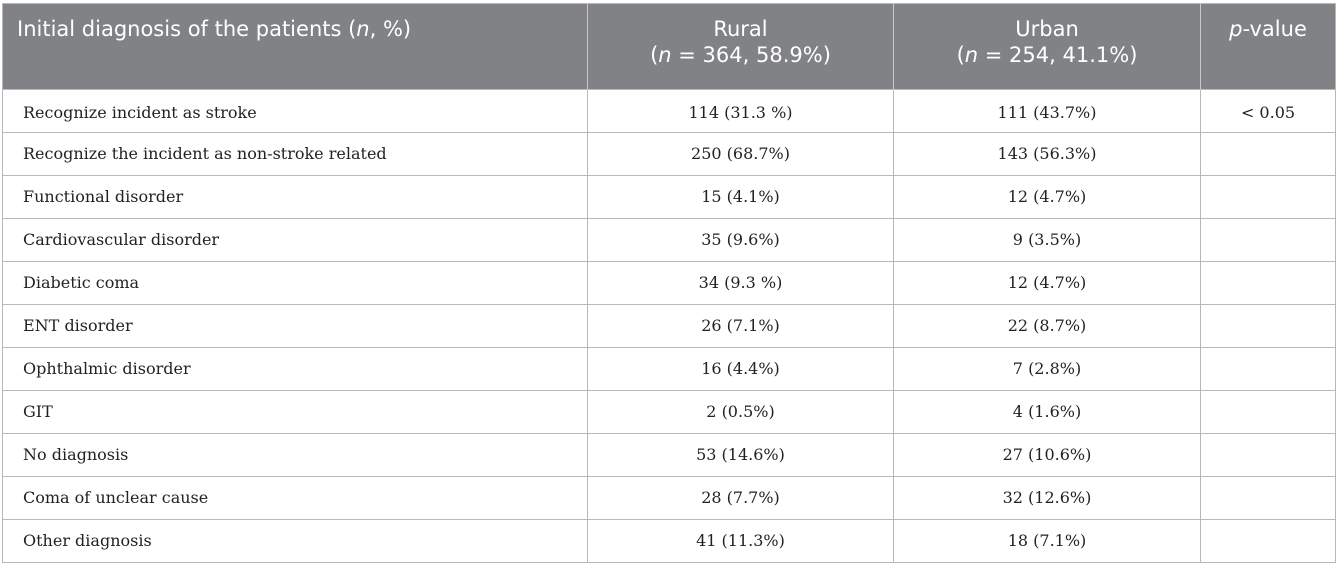 The height and width of the screenshot is (563, 1337). I want to click on table-row: Functional disorder 15 (4.1%) 12 (4.7%), so click(669, 197).